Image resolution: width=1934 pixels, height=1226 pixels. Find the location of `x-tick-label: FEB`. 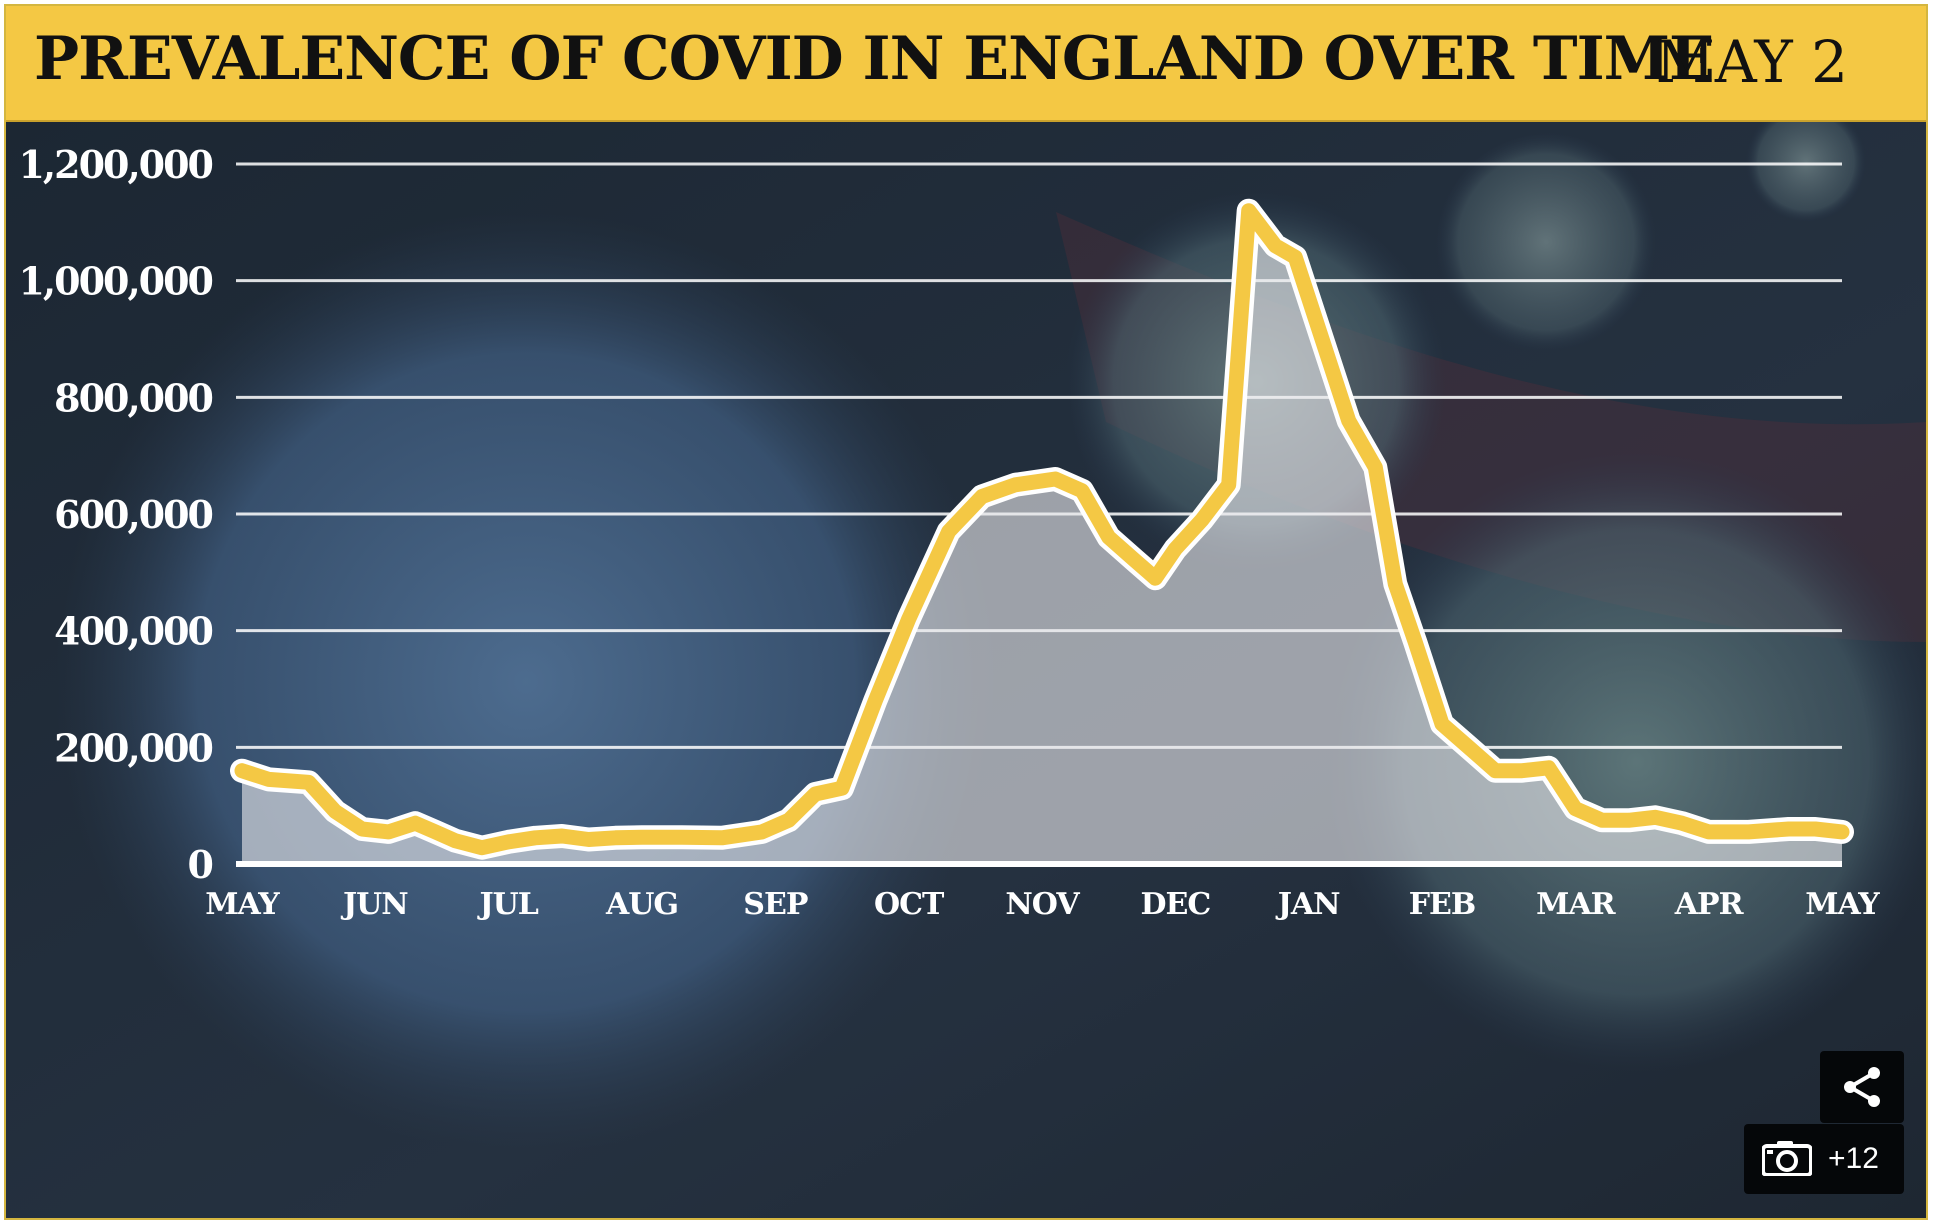

x-tick-label: FEB is located at coordinates (1442, 904).